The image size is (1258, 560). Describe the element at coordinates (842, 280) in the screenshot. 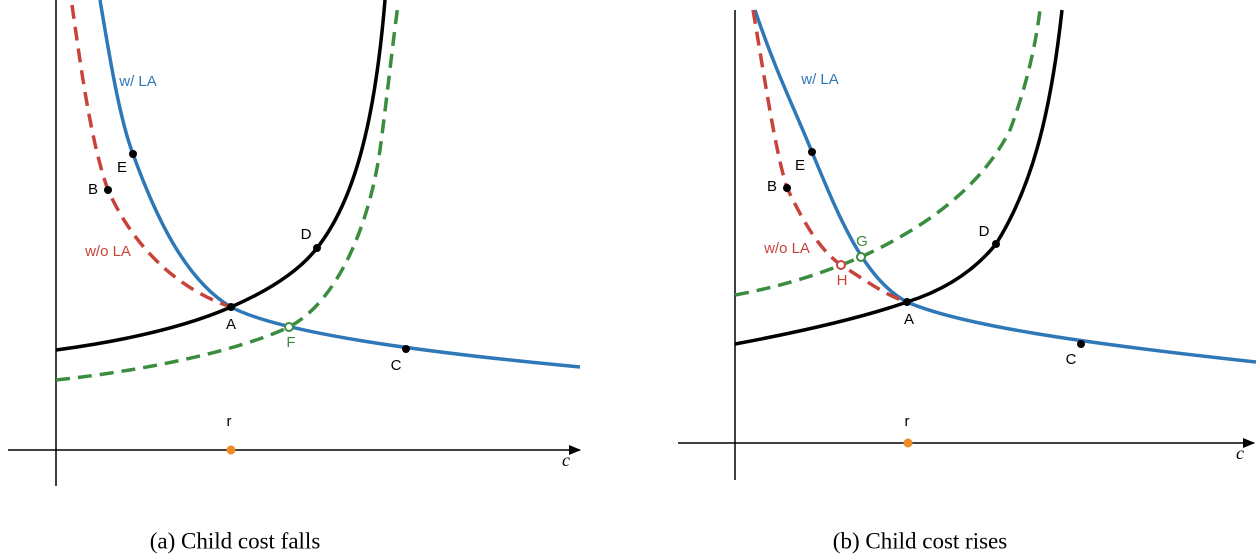

I see `point-label: H` at that location.